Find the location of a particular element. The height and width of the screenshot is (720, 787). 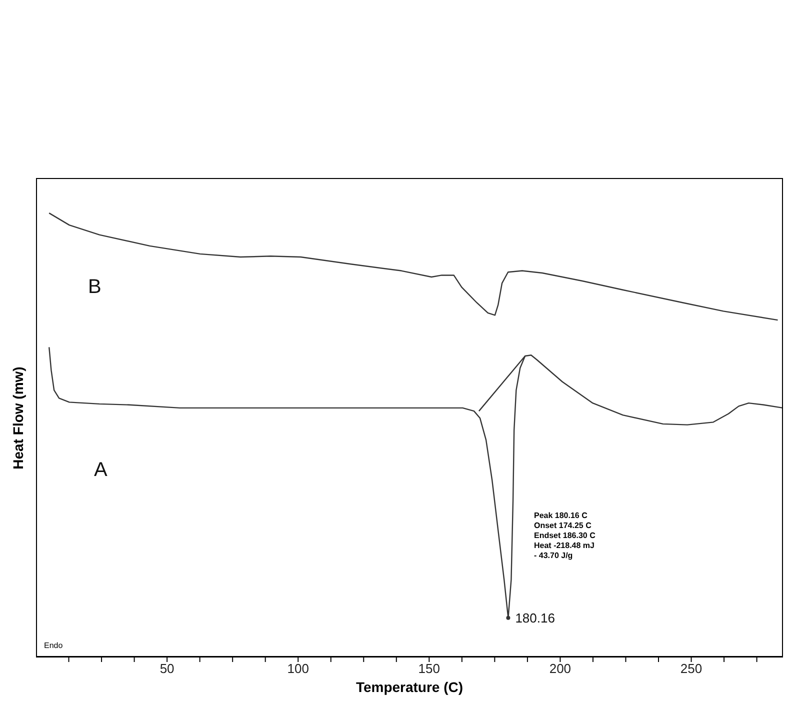

y-axis-title: Heat Flow (mw) is located at coordinates (18, 417).